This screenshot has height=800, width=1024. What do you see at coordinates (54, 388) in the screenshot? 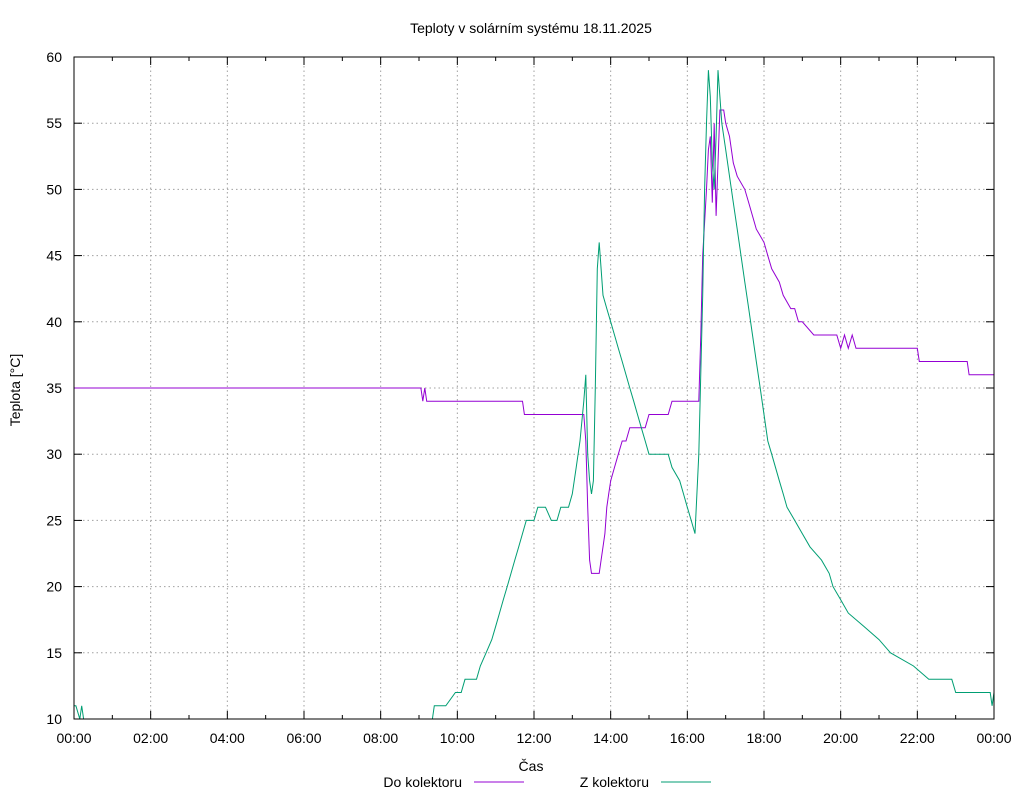
I see `y-tick-label: 35` at bounding box center [54, 388].